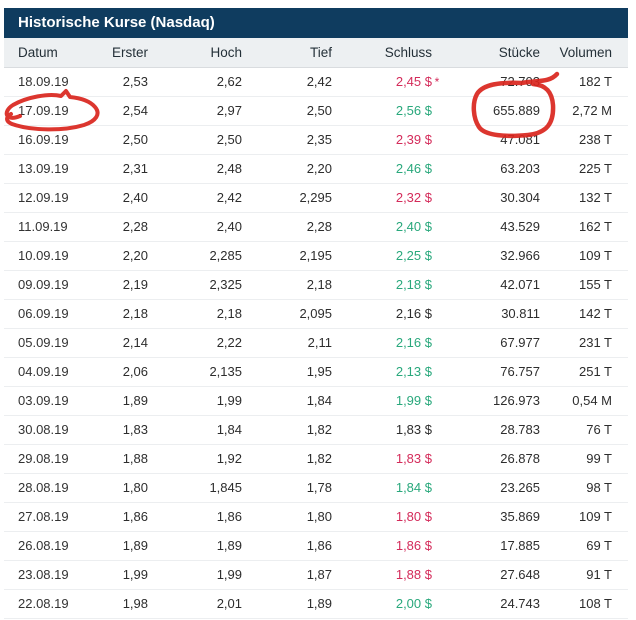 The width and height of the screenshot is (636, 620). What do you see at coordinates (135, 139) in the screenshot?
I see `cell-open: 2,50` at bounding box center [135, 139].